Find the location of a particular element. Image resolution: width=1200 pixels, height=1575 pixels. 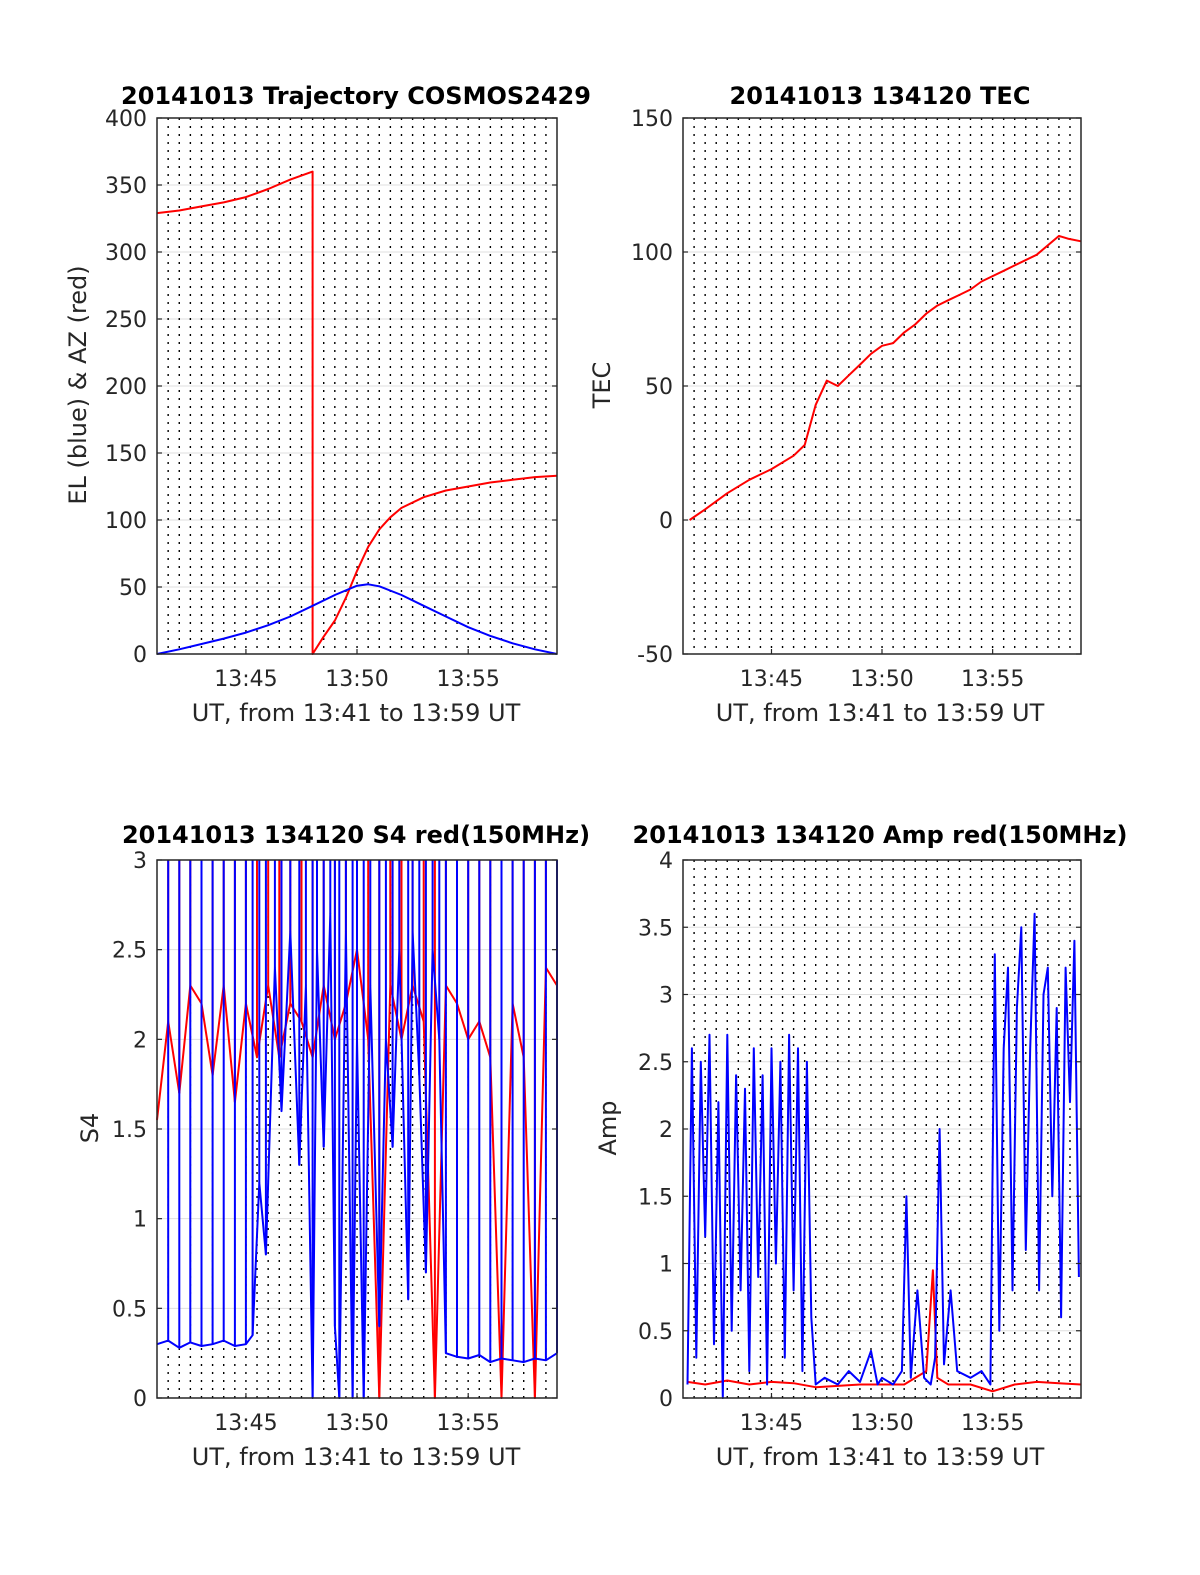

tec-ylabel: TEC is located at coordinates (602, 386).